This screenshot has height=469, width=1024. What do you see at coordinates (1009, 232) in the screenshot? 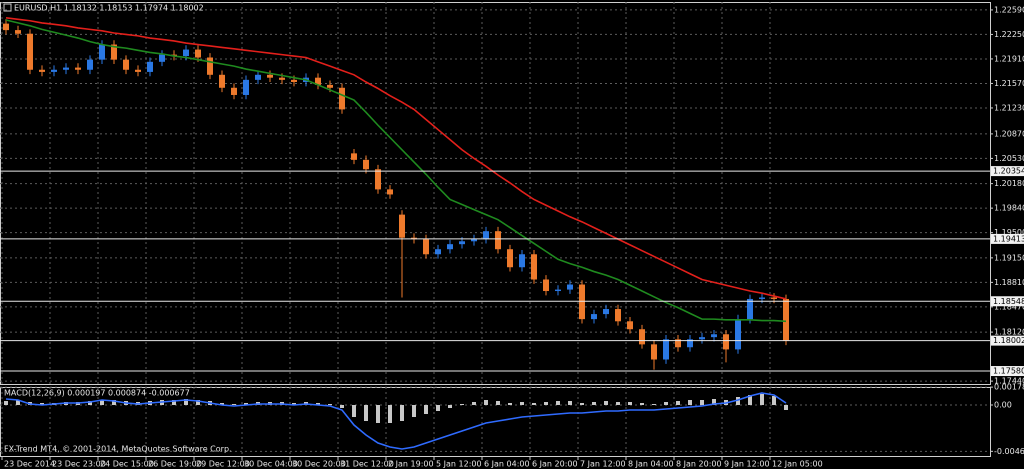
I see `y-tick-label: 1.19500` at bounding box center [1009, 232].